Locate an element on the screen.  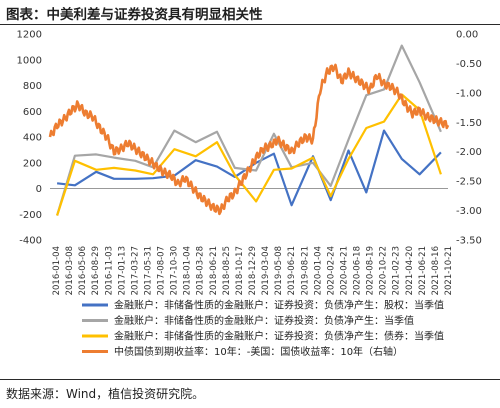
x-tick-label: 2017-10-30 is located at coordinates (175, 270).